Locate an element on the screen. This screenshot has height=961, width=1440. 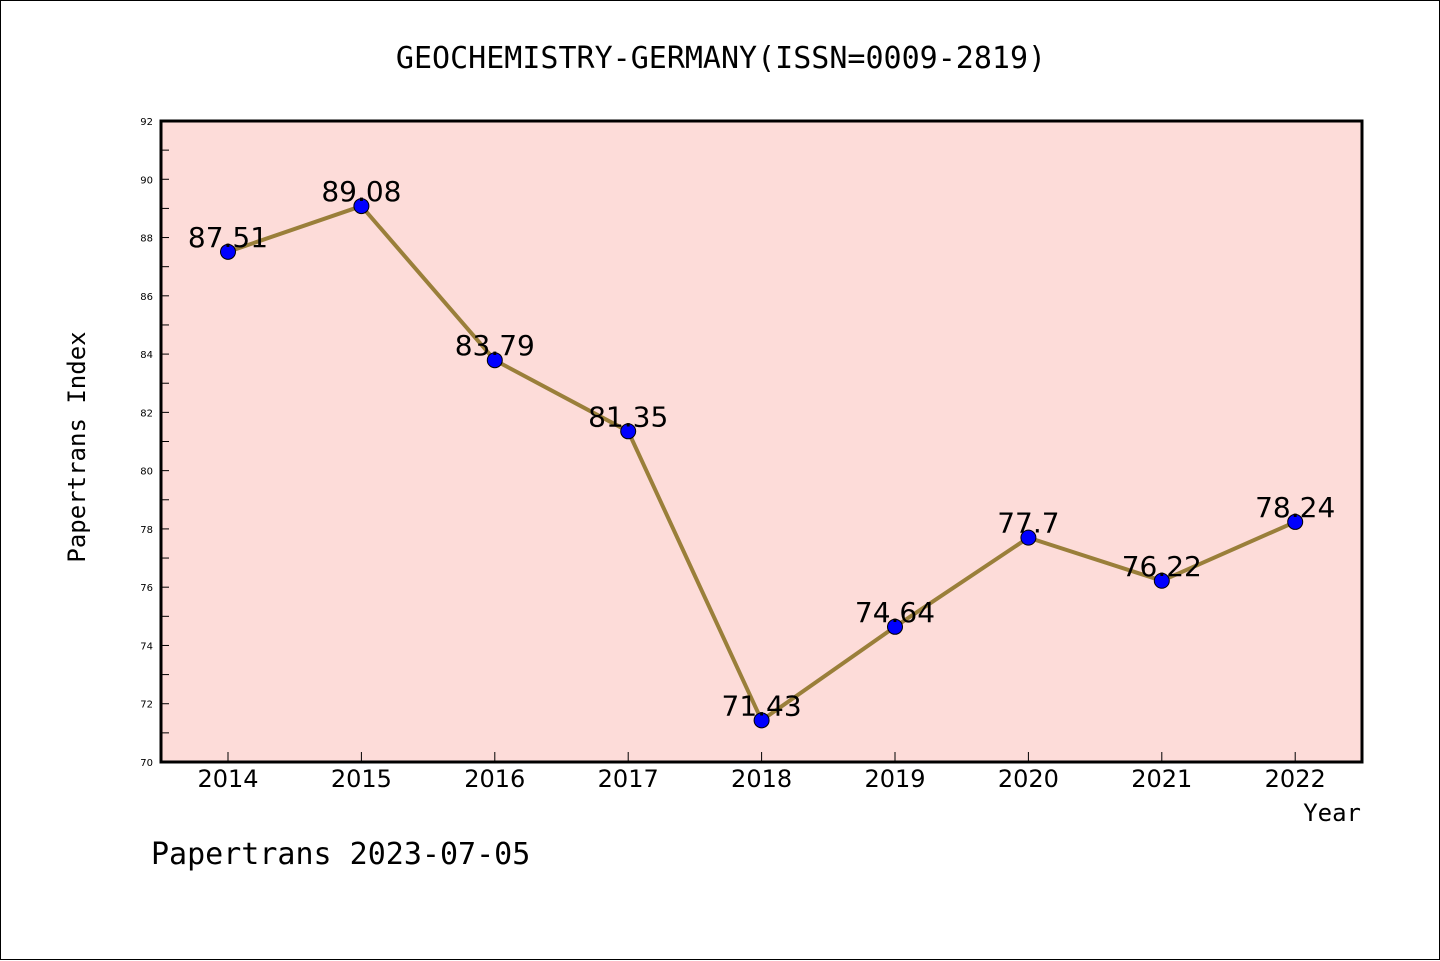
y-axis-ticks: 70 72 74 76 78 80 82 84 86 88 90 92 is located at coordinates (154, 443).